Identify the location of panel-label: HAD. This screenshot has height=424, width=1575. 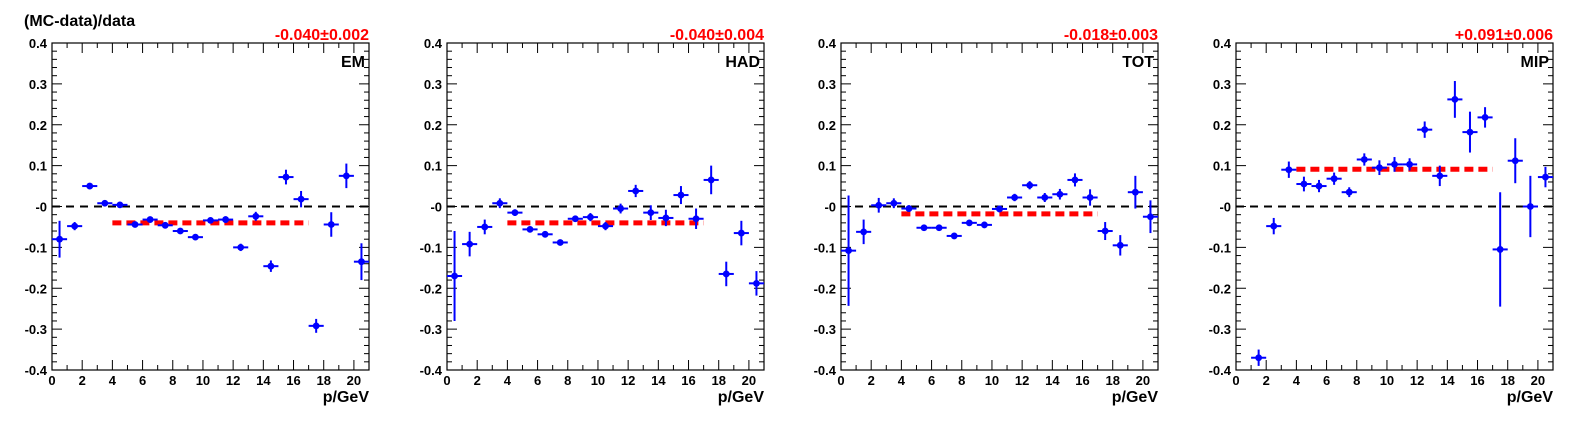
(742, 62).